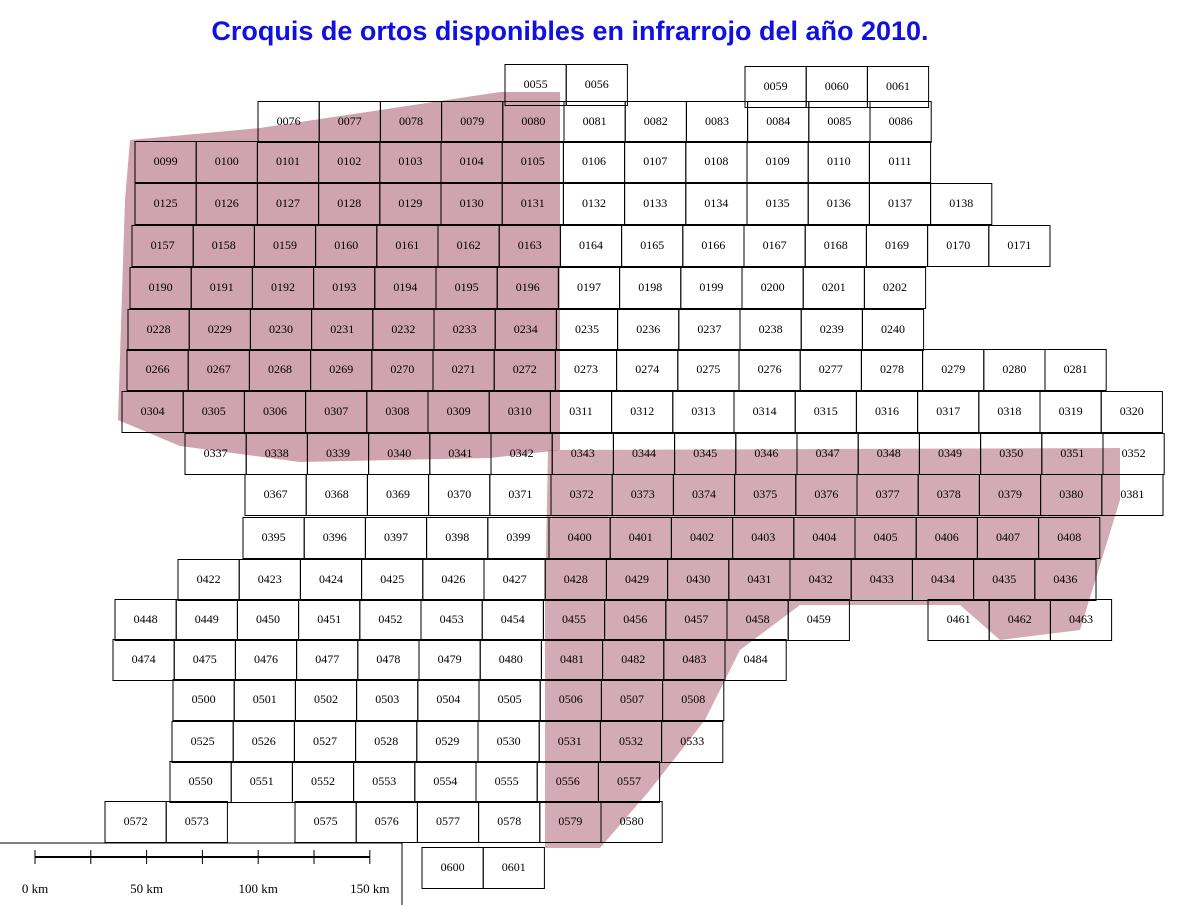 This screenshot has height=905, width=1187. What do you see at coordinates (386, 741) in the screenshot?
I see `sheet-label: 0528` at bounding box center [386, 741].